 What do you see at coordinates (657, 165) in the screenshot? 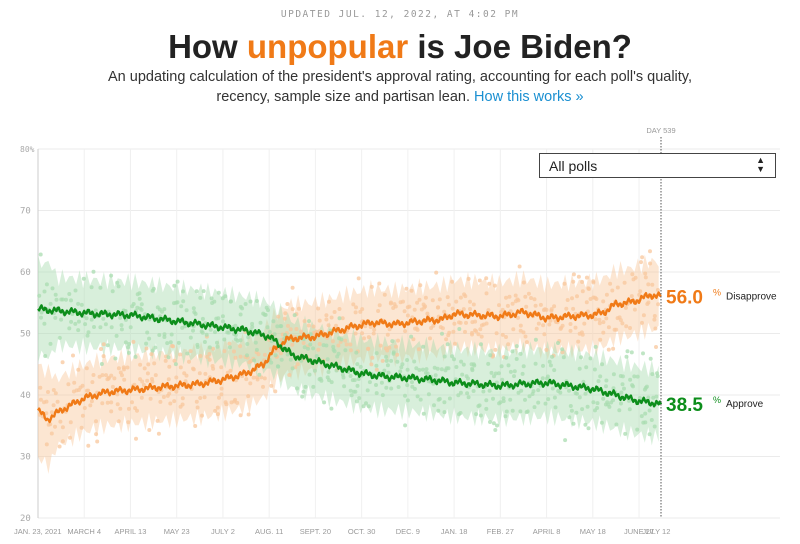
I see `poll-filter-select: All polls ▲ ▼` at bounding box center [657, 165].